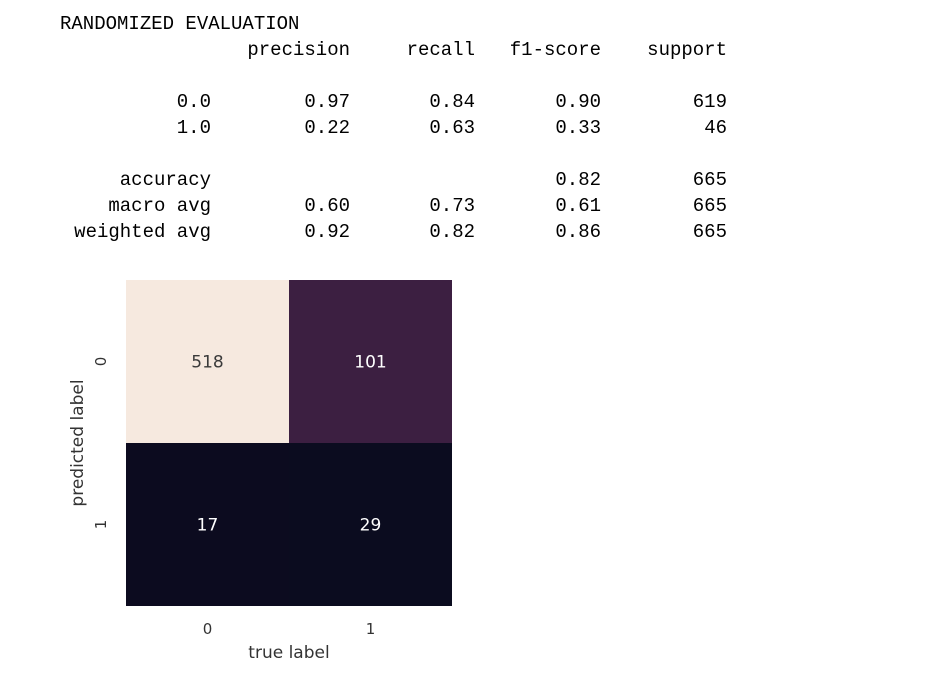 This screenshot has width=930, height=686. I want to click on cell-f1-score: 0.82, so click(578, 180).